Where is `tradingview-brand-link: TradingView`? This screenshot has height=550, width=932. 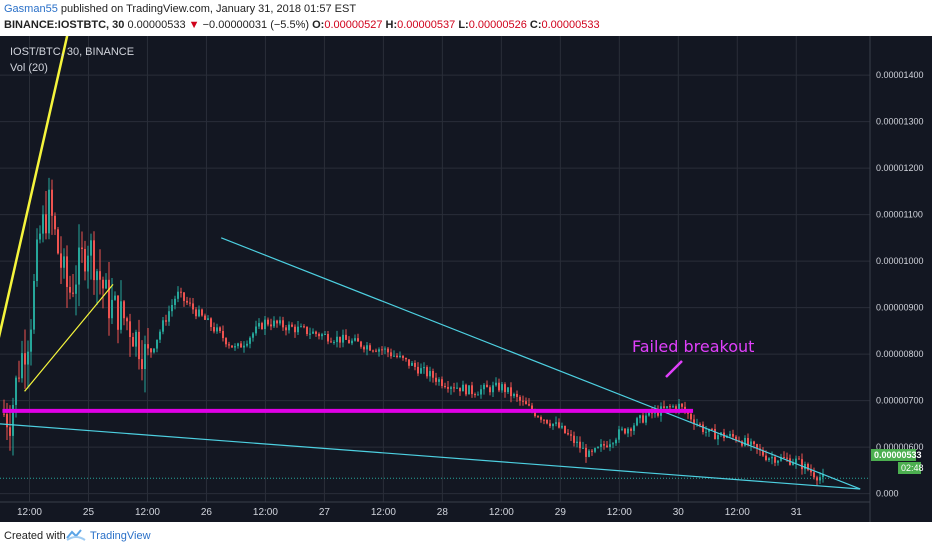
tradingview-brand-link: TradingView is located at coordinates (120, 536).